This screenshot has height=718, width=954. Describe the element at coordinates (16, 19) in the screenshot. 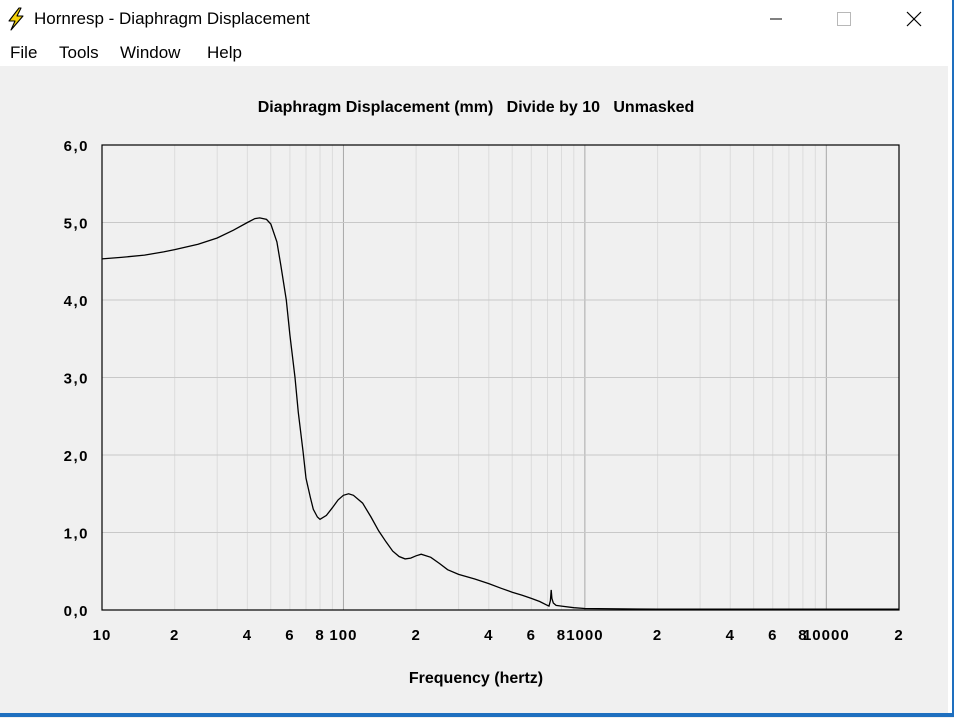

I see `lightning-bolt-icon` at that location.